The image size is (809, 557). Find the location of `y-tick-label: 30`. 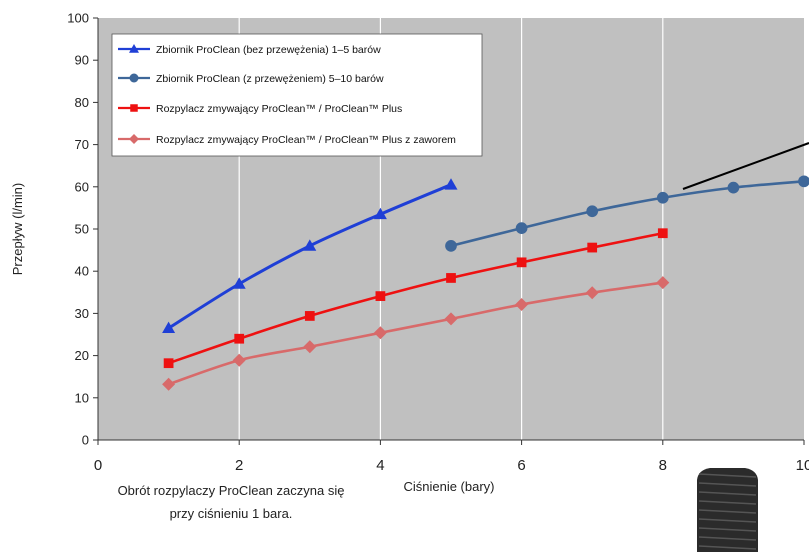

y-tick-label: 30 is located at coordinates (82, 313).